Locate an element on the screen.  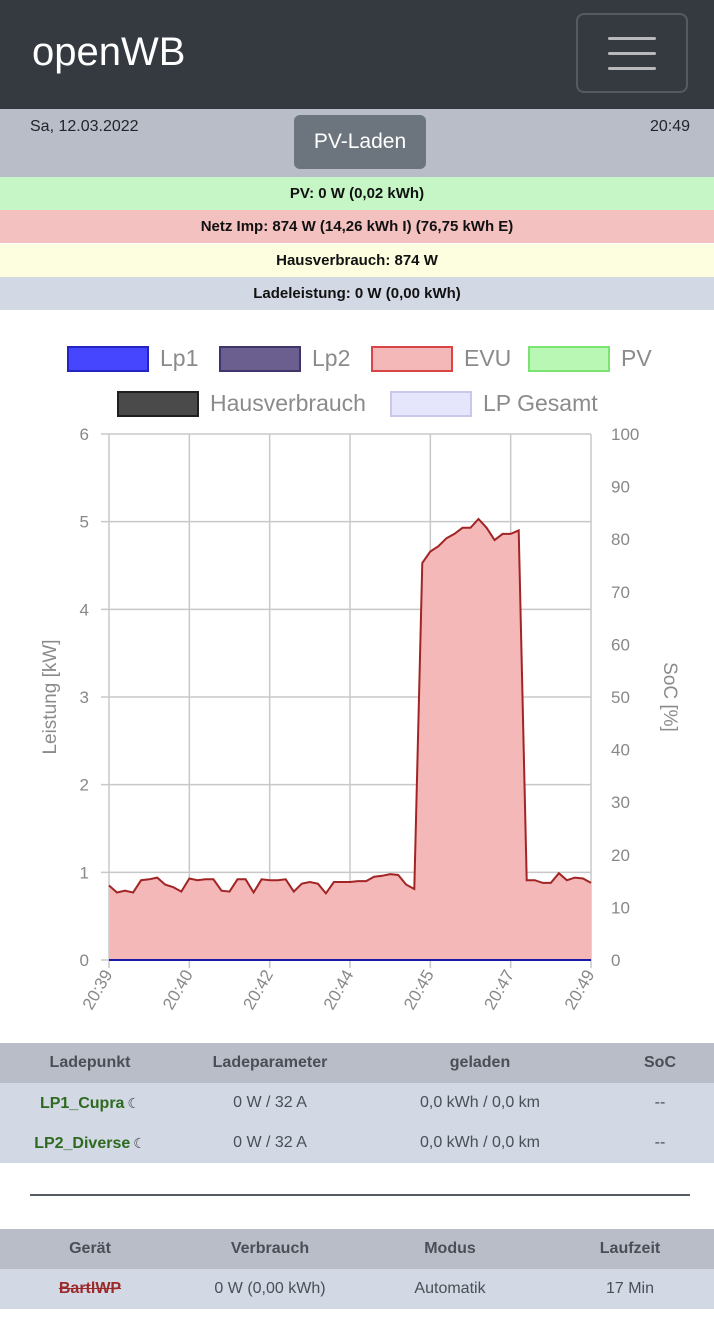
house-info-row: Hausverbrauch: 874 W is located at coordinates (357, 260).